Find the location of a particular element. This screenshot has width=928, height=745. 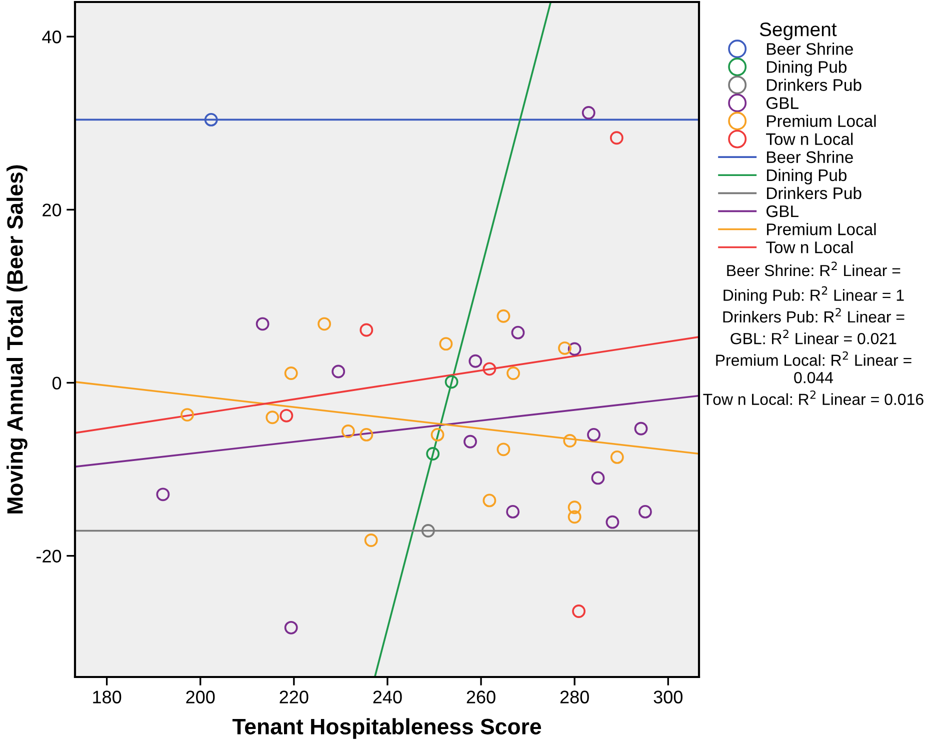

y-tick-label: 40 is located at coordinates (52, 37).